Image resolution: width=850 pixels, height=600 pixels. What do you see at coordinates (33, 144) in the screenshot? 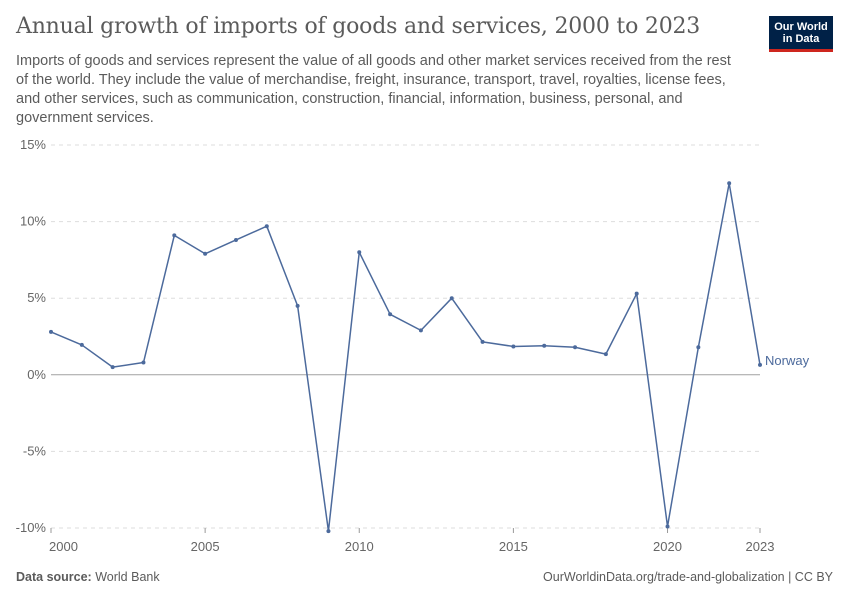
I see `y-tick-label: 15%` at bounding box center [33, 144].